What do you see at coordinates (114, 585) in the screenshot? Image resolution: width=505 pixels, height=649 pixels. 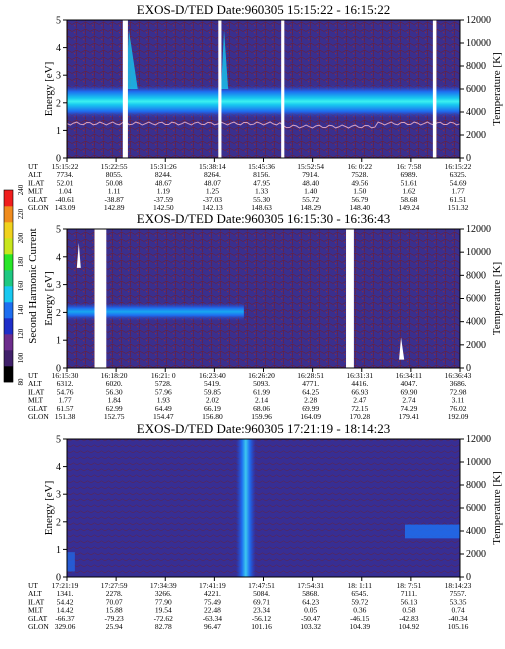 I see `table-cell: 17:27:59` at bounding box center [114, 585].